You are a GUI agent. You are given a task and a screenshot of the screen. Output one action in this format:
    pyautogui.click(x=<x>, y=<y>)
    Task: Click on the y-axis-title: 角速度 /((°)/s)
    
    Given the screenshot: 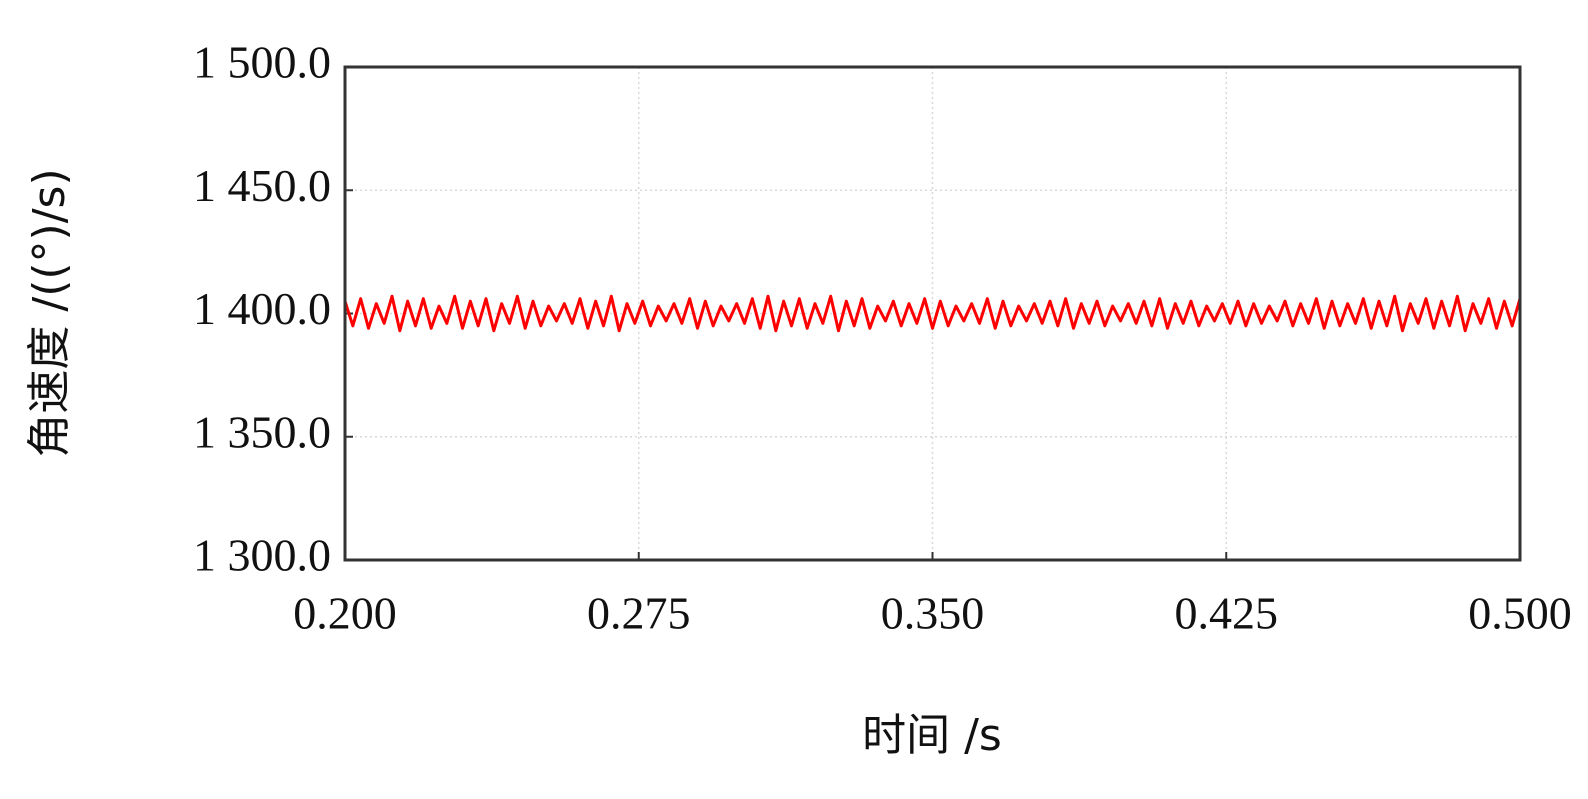 What is the action you would take?
    pyautogui.click(x=49, y=312)
    